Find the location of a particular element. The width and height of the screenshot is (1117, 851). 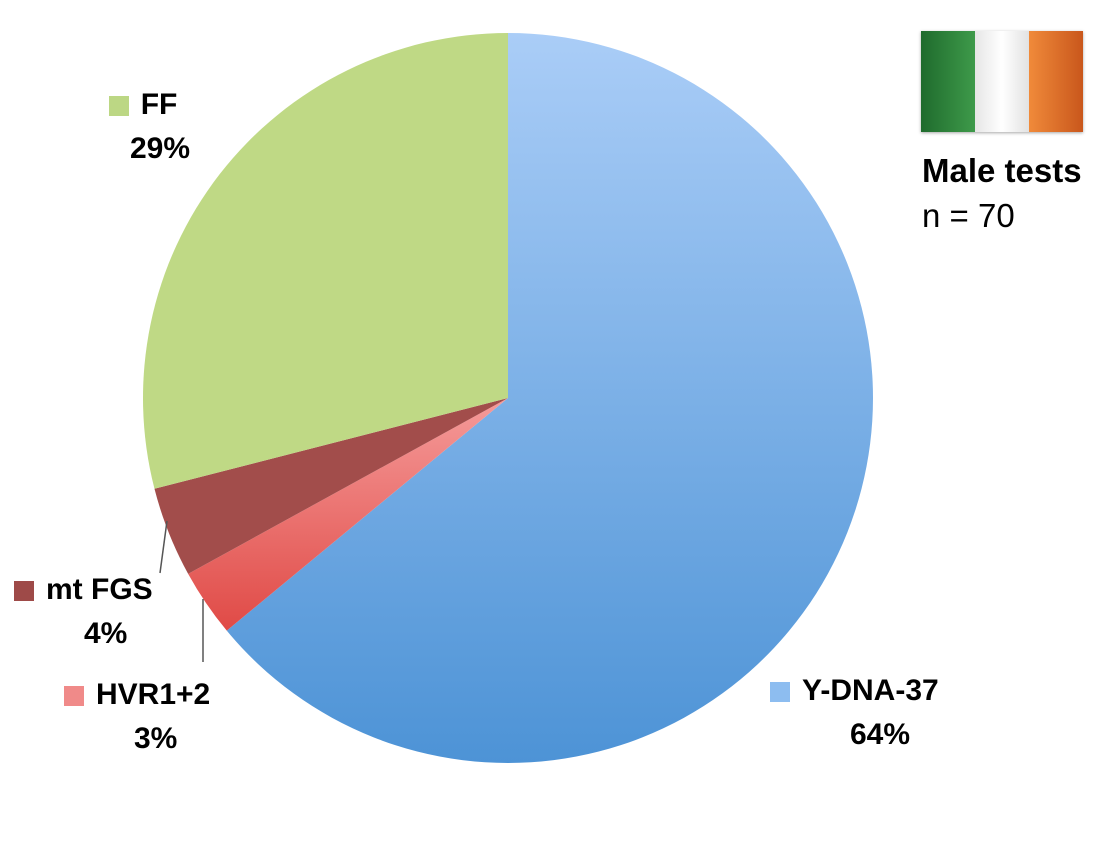

ireland-flag-icon is located at coordinates (1002, 81).